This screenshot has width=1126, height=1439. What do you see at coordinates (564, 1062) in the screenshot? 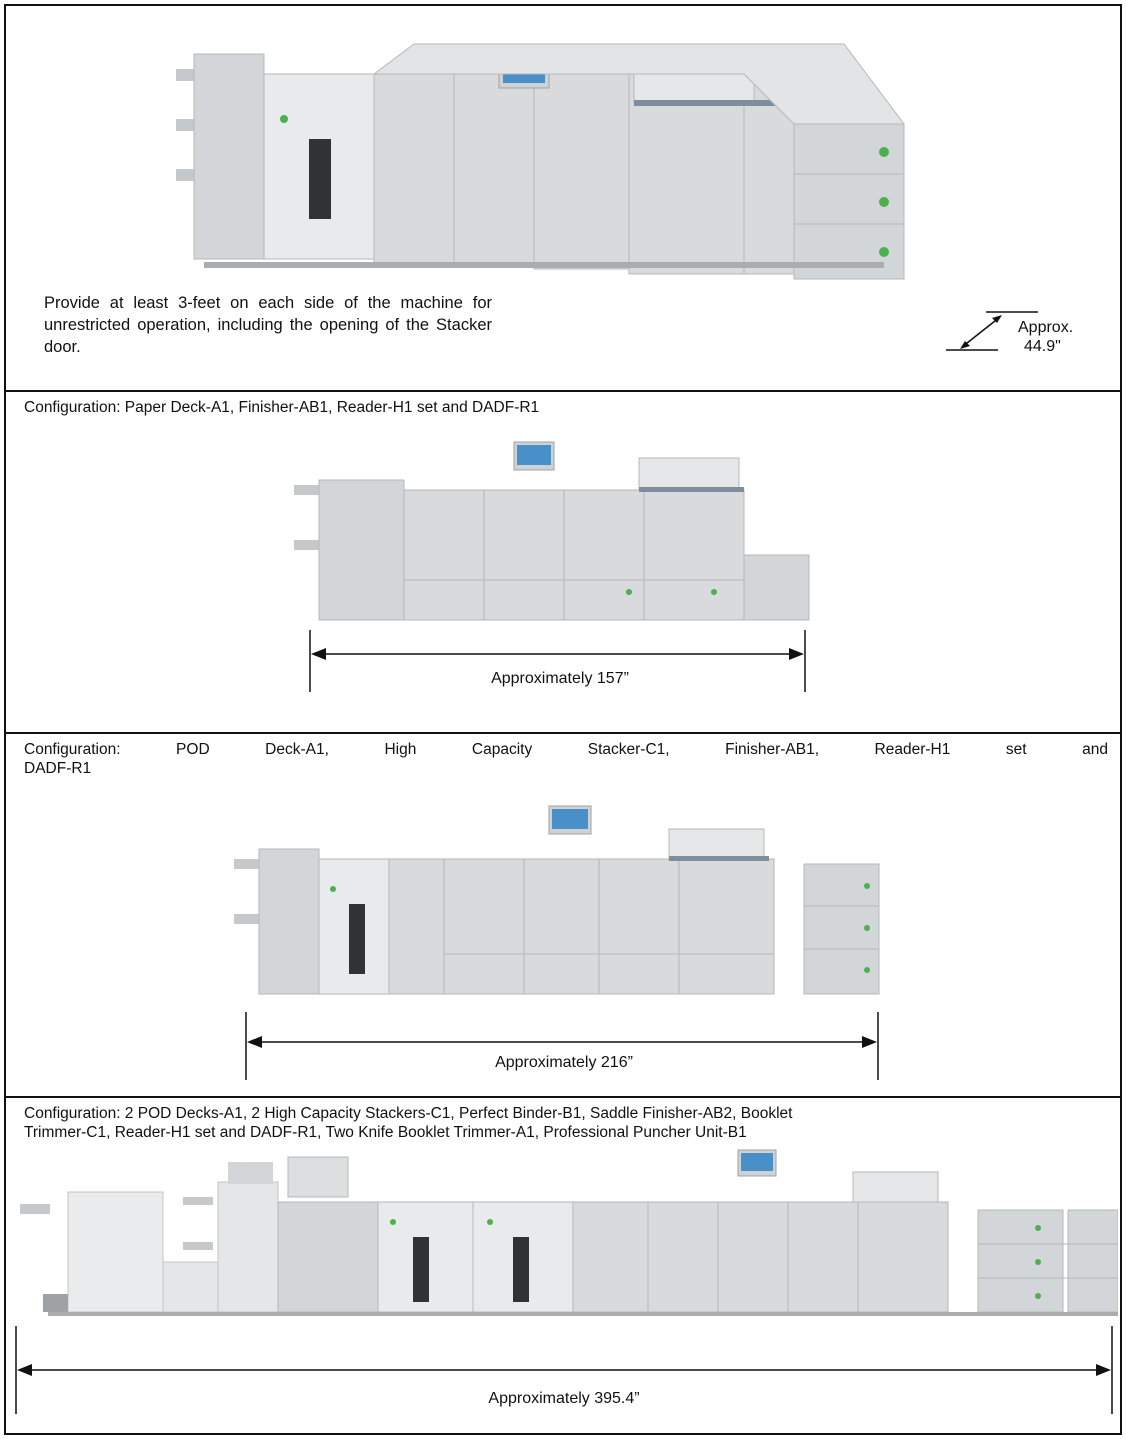
I see `dimension-label: Approximately 216”` at bounding box center [564, 1062].